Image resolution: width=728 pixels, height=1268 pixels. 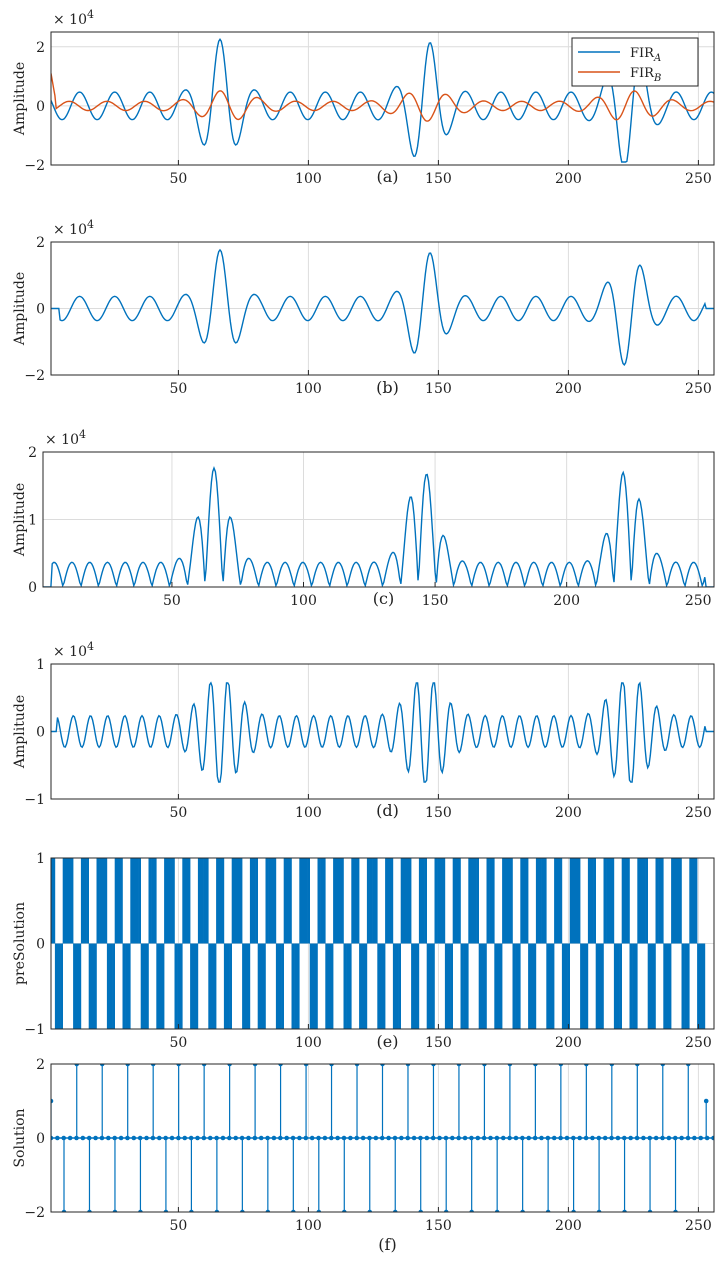 What do you see at coordinates (73, 228) in the screenshot?
I see `exponent-label: × 10⁴` at bounding box center [73, 228].